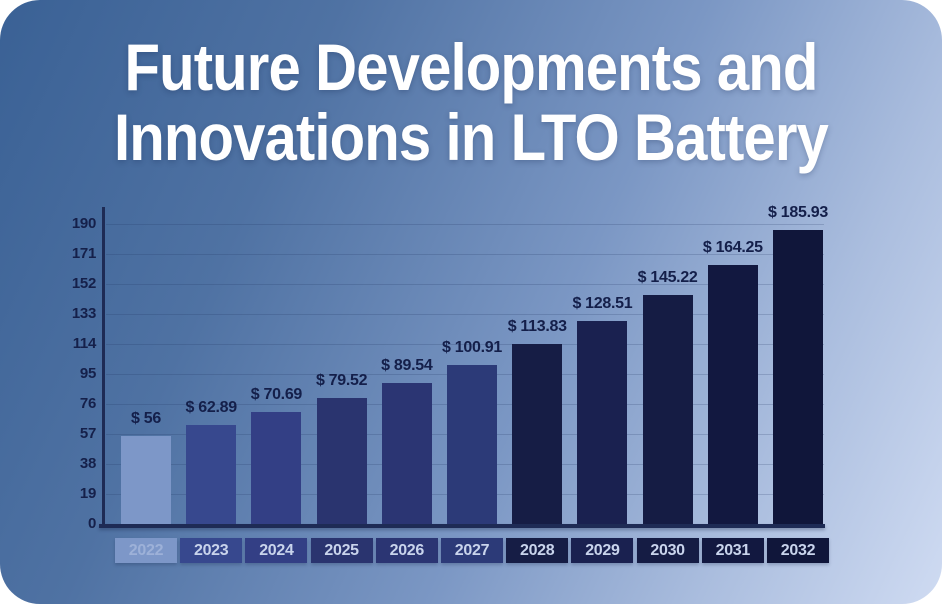 The height and width of the screenshot is (604, 942). I want to click on y-tick-label-114: 114, so click(84, 343).